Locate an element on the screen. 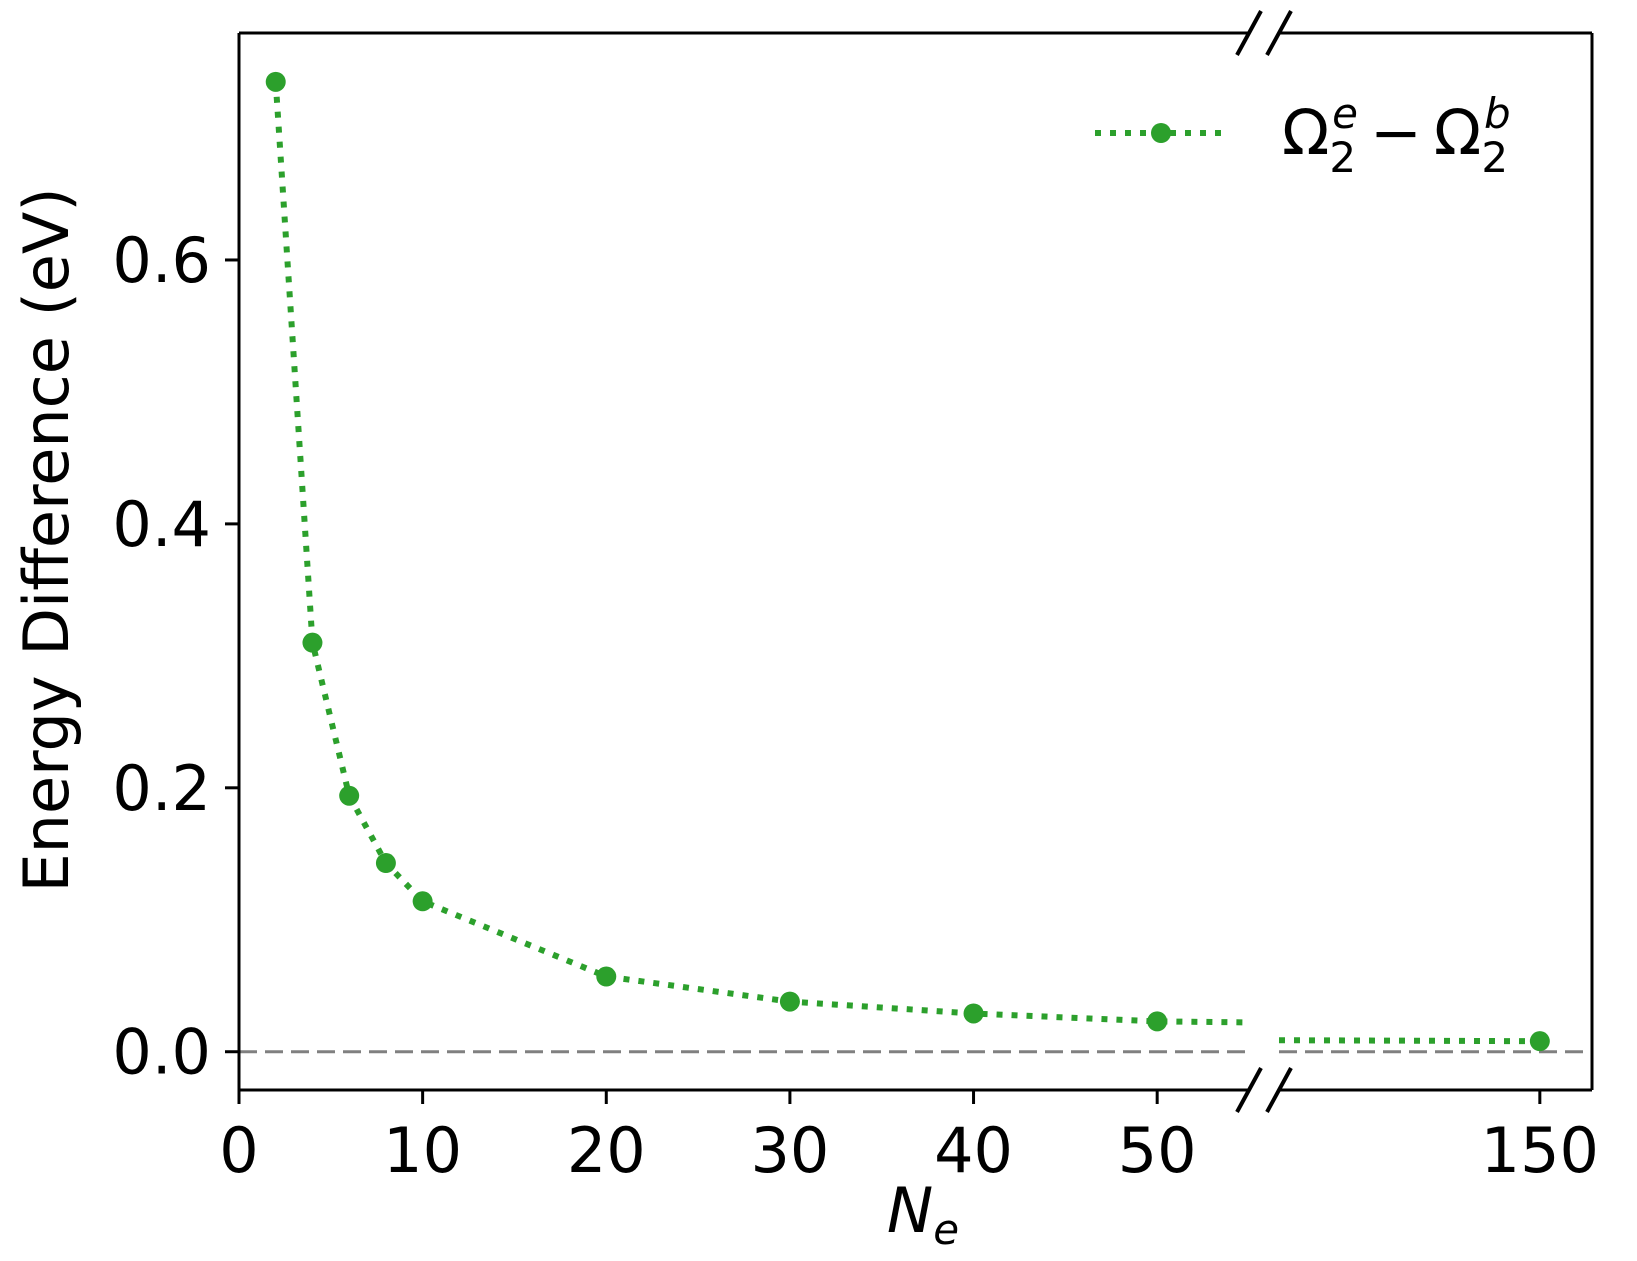  x-tick-label-30: 30 is located at coordinates (789, 1150).